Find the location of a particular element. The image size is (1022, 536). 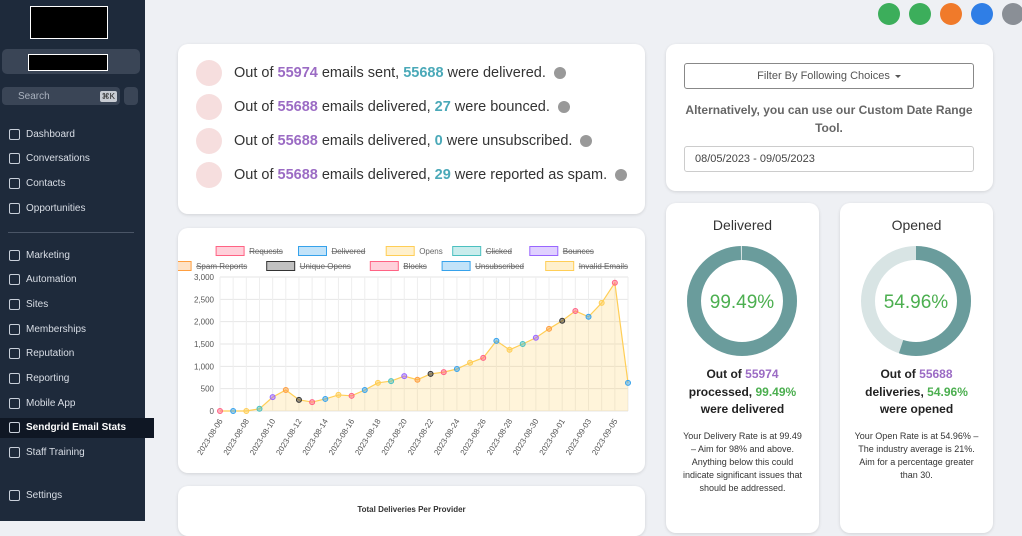

menu-item: Marketing is located at coordinates (73, 255).